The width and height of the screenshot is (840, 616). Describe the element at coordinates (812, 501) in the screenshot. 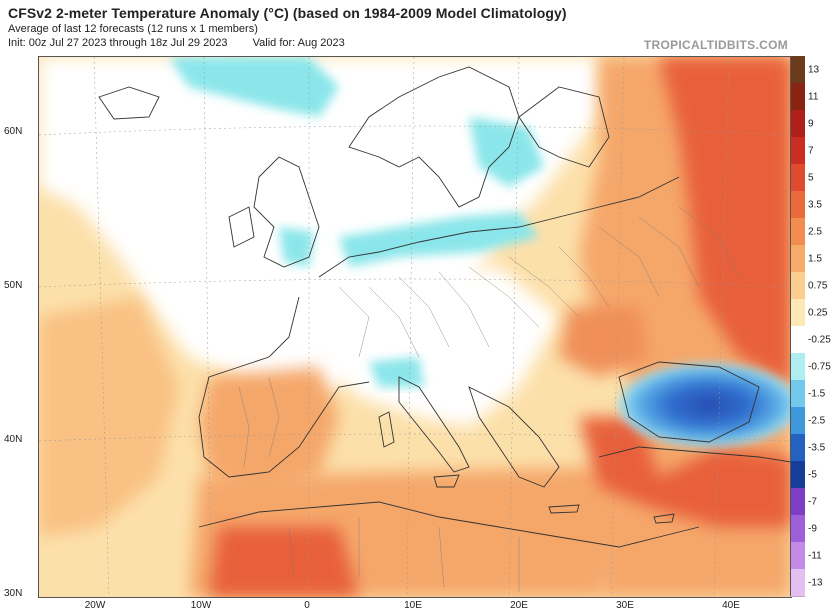

I see `colorbar-label: -7` at that location.